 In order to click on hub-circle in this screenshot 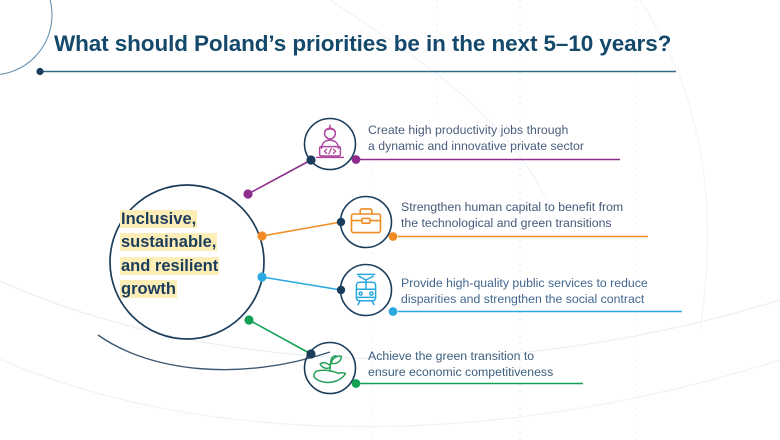, I will do `click(187, 262)`.